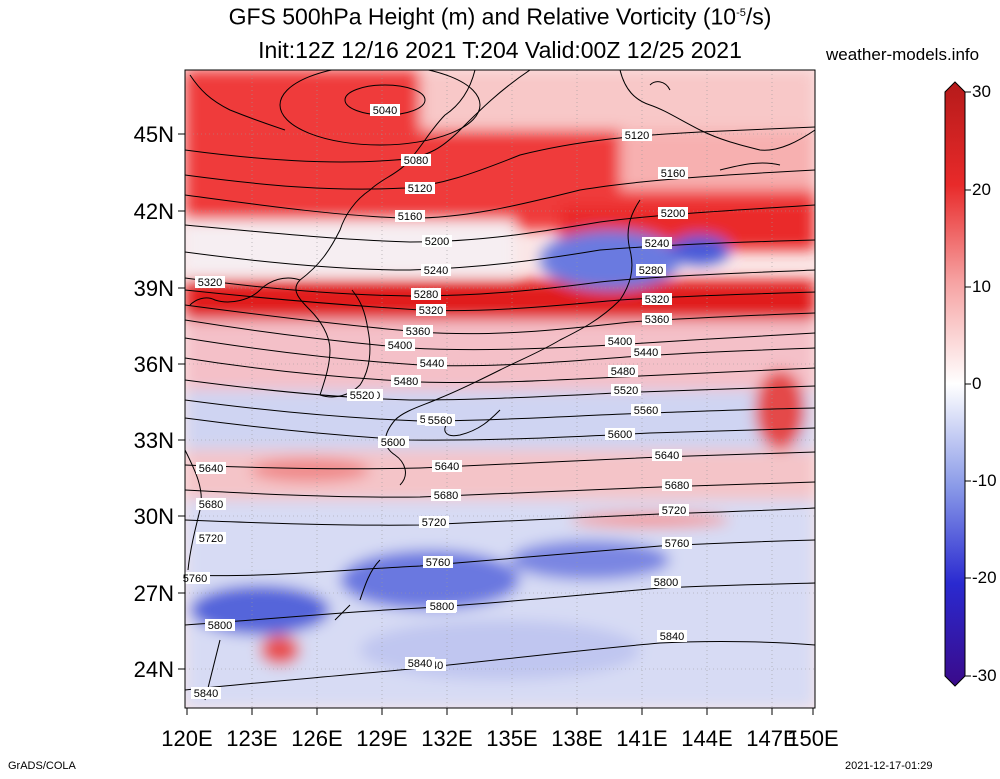 The width and height of the screenshot is (1000, 779). I want to click on lat-label: 39N, so click(154, 288).